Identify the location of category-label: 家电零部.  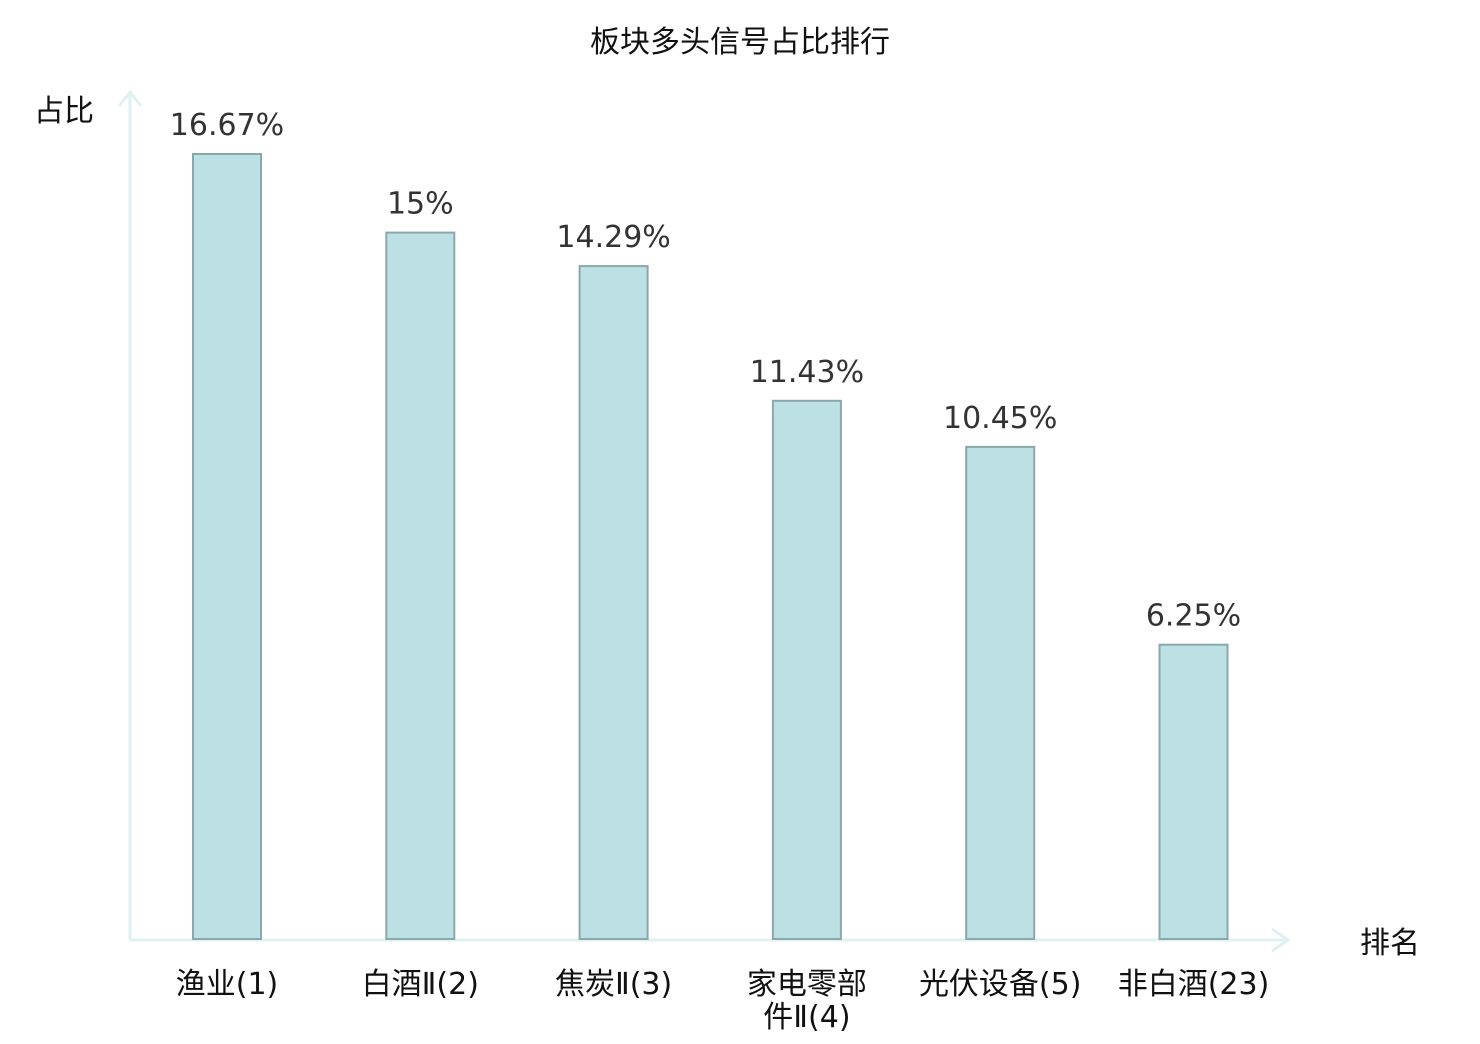
(807, 984).